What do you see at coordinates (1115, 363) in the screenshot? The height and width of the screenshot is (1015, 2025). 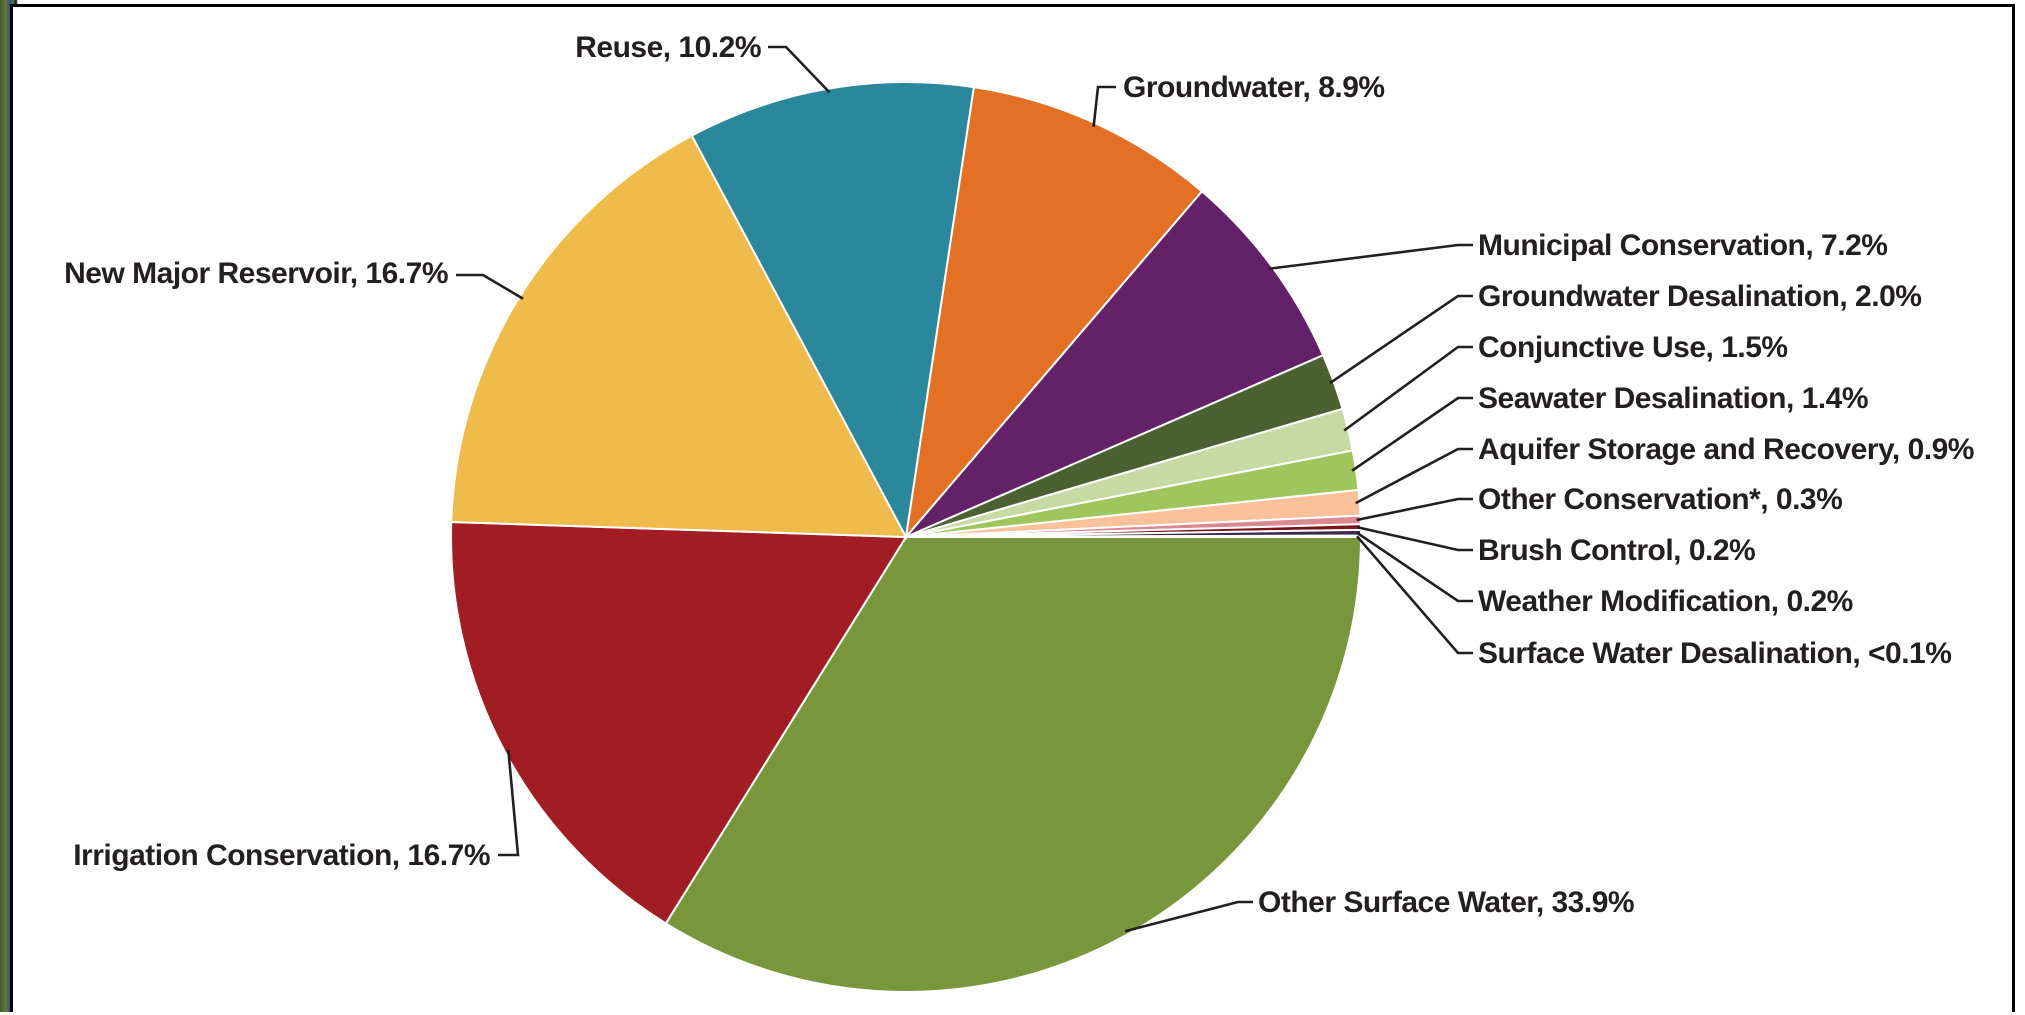 I see `pie-slice-municipal-conservation` at bounding box center [1115, 363].